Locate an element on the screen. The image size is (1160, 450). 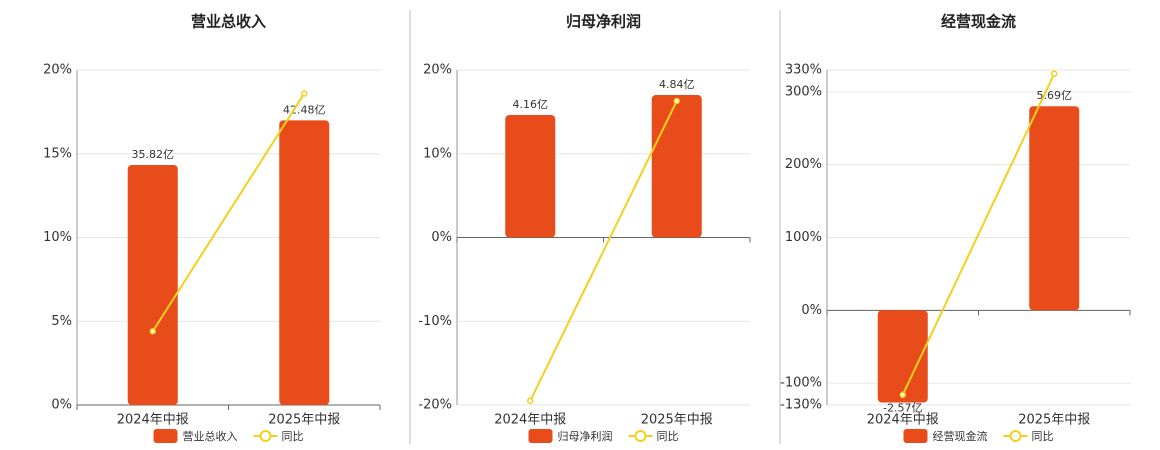
y-tick-label: -20% is located at coordinates (435, 405).